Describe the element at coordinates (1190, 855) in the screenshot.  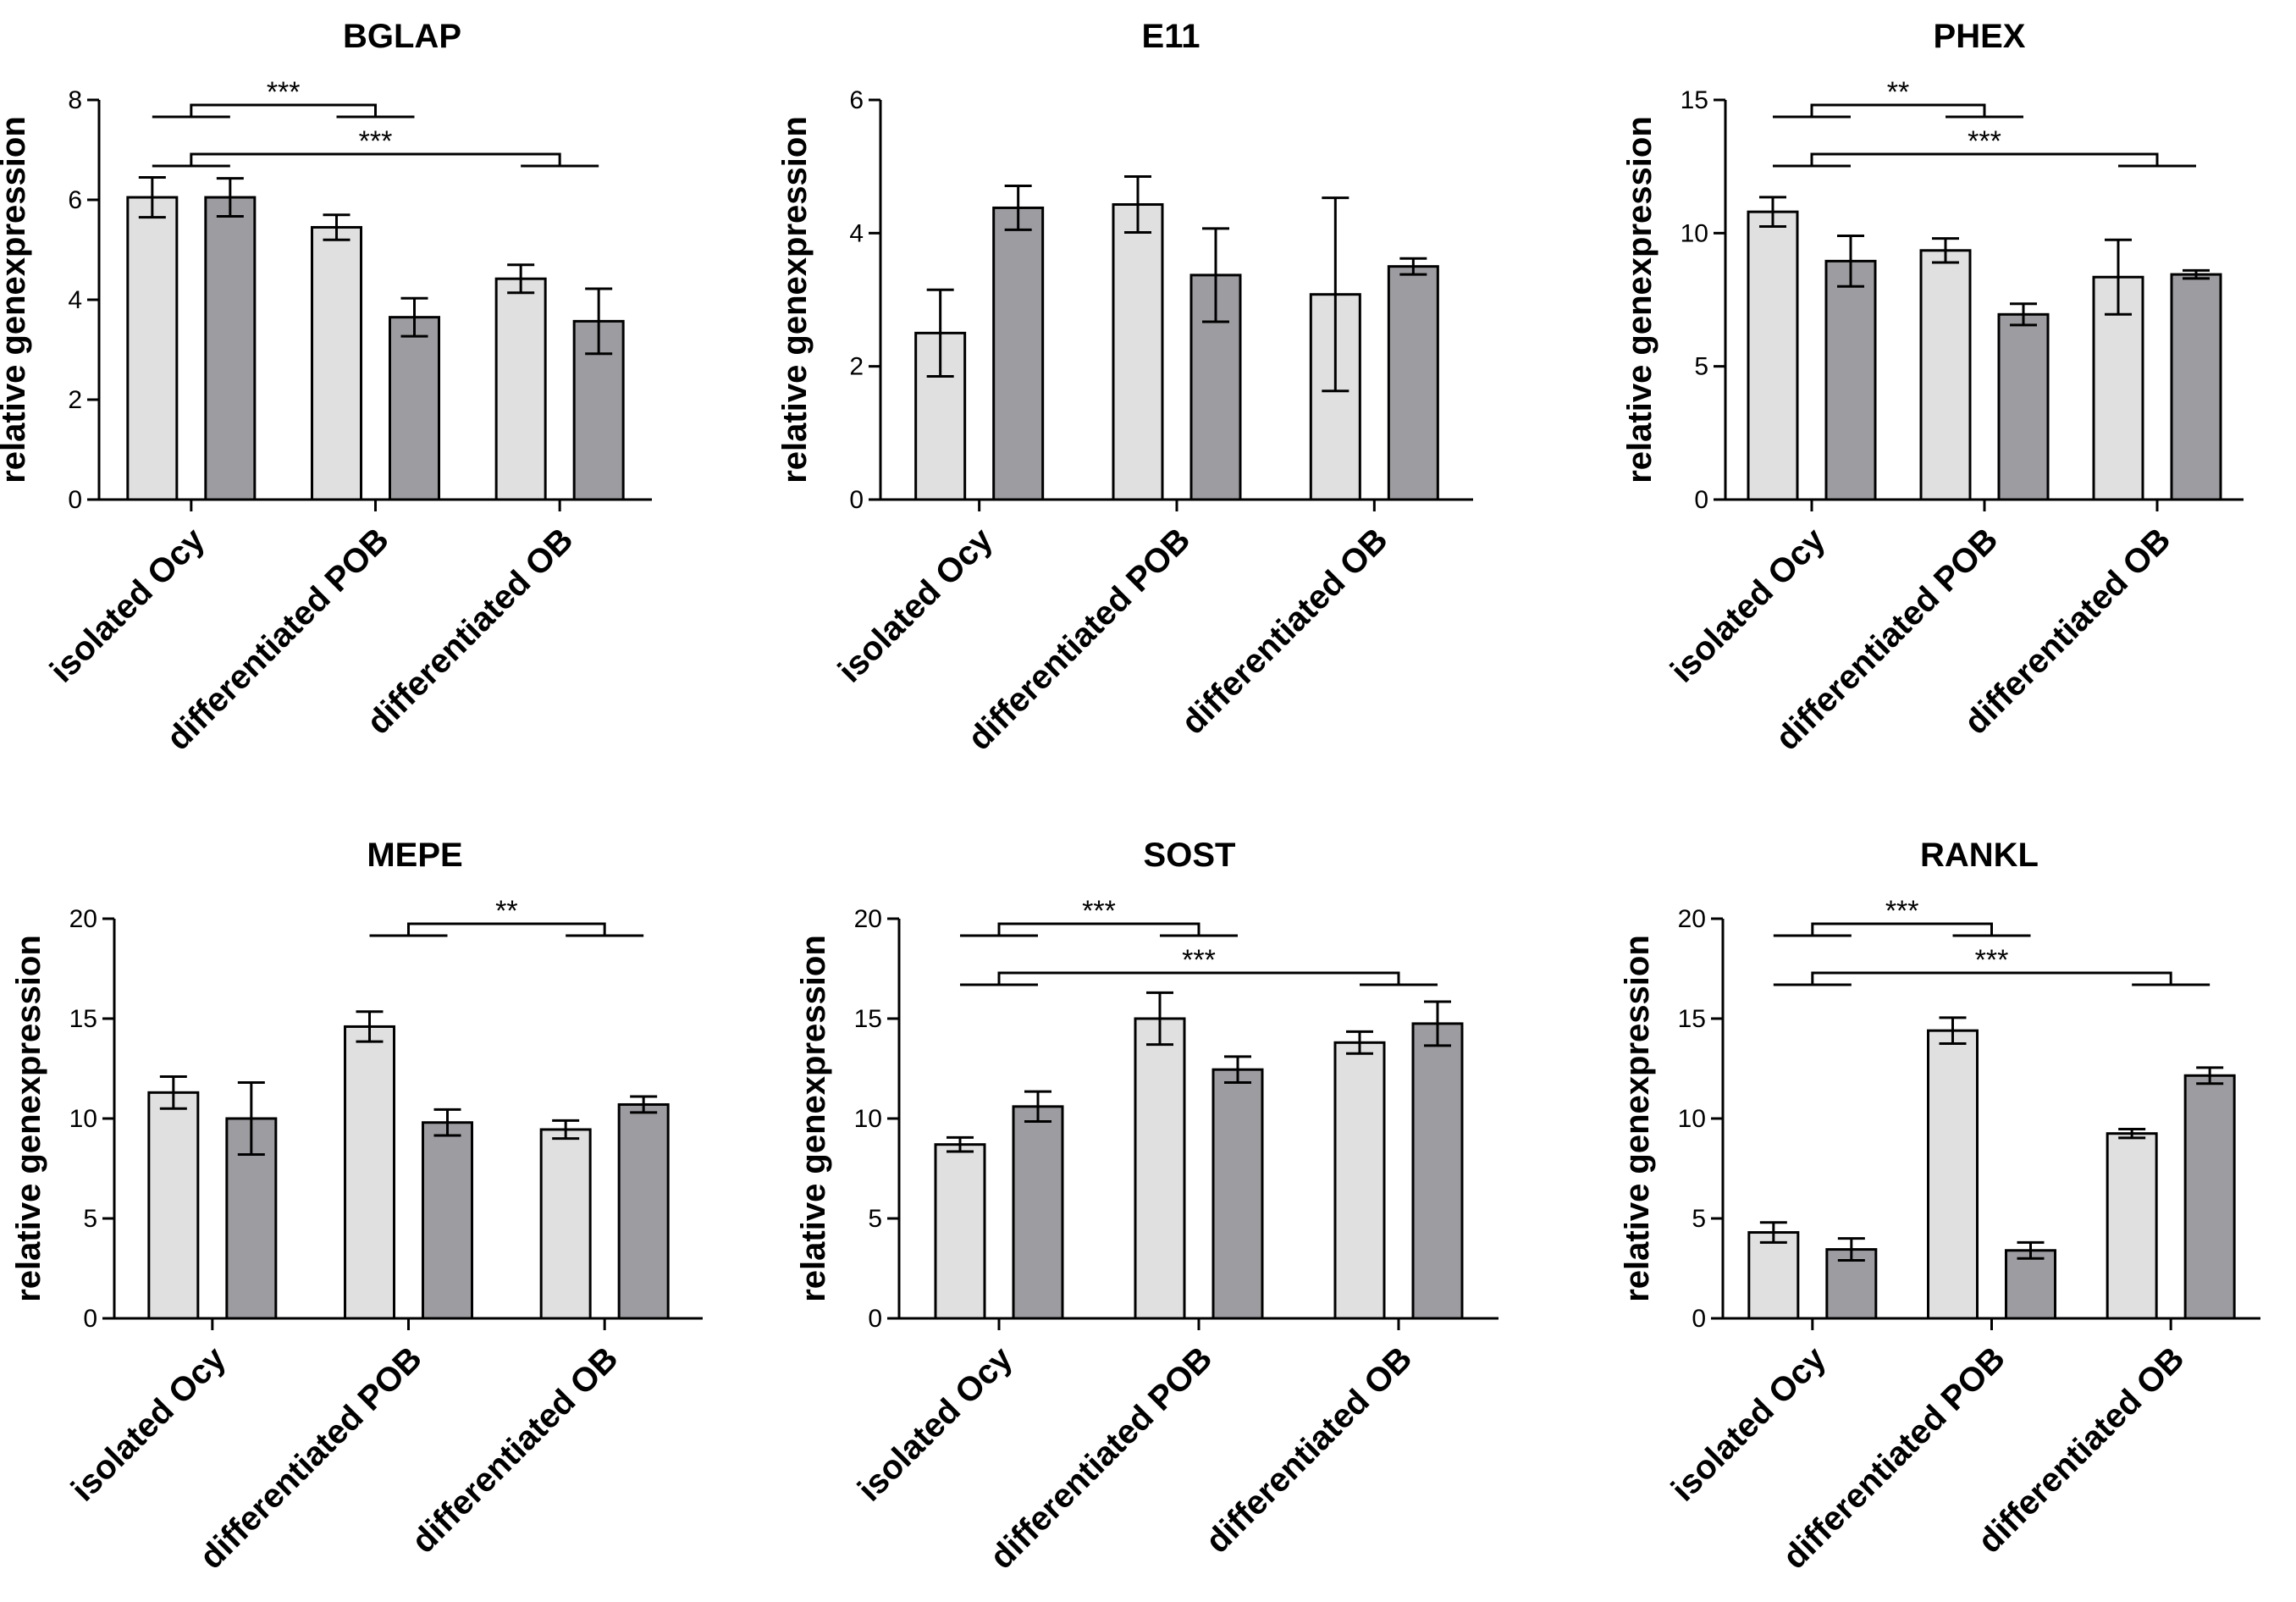
I see `chart-title: SOST` at that location.